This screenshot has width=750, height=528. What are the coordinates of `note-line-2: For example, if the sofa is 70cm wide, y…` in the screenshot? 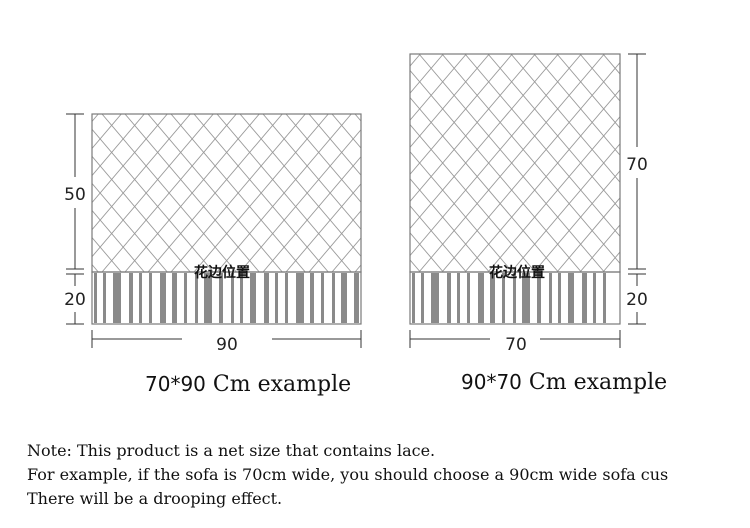 It's located at (348, 474).